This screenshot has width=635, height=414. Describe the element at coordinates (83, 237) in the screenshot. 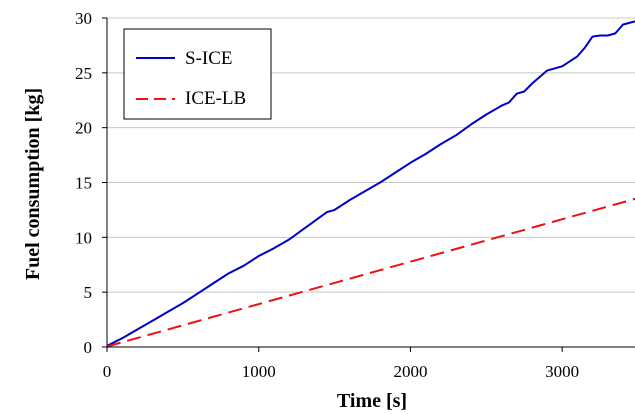

I see `y-tick-label-10: 10` at that location.